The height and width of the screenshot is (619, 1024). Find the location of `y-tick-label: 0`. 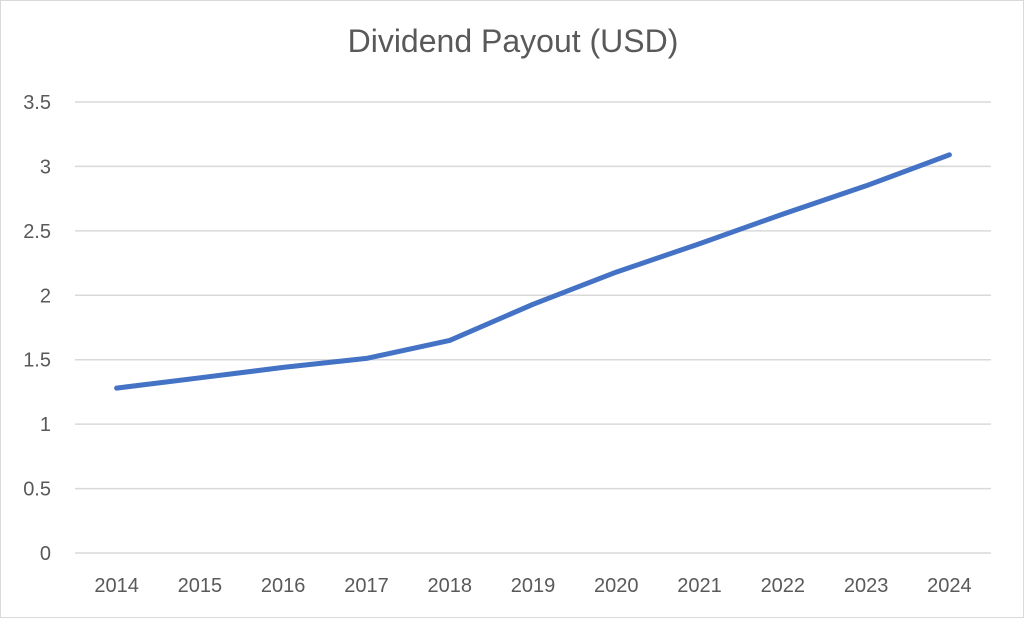

y-tick-label: 0 is located at coordinates (45, 554).